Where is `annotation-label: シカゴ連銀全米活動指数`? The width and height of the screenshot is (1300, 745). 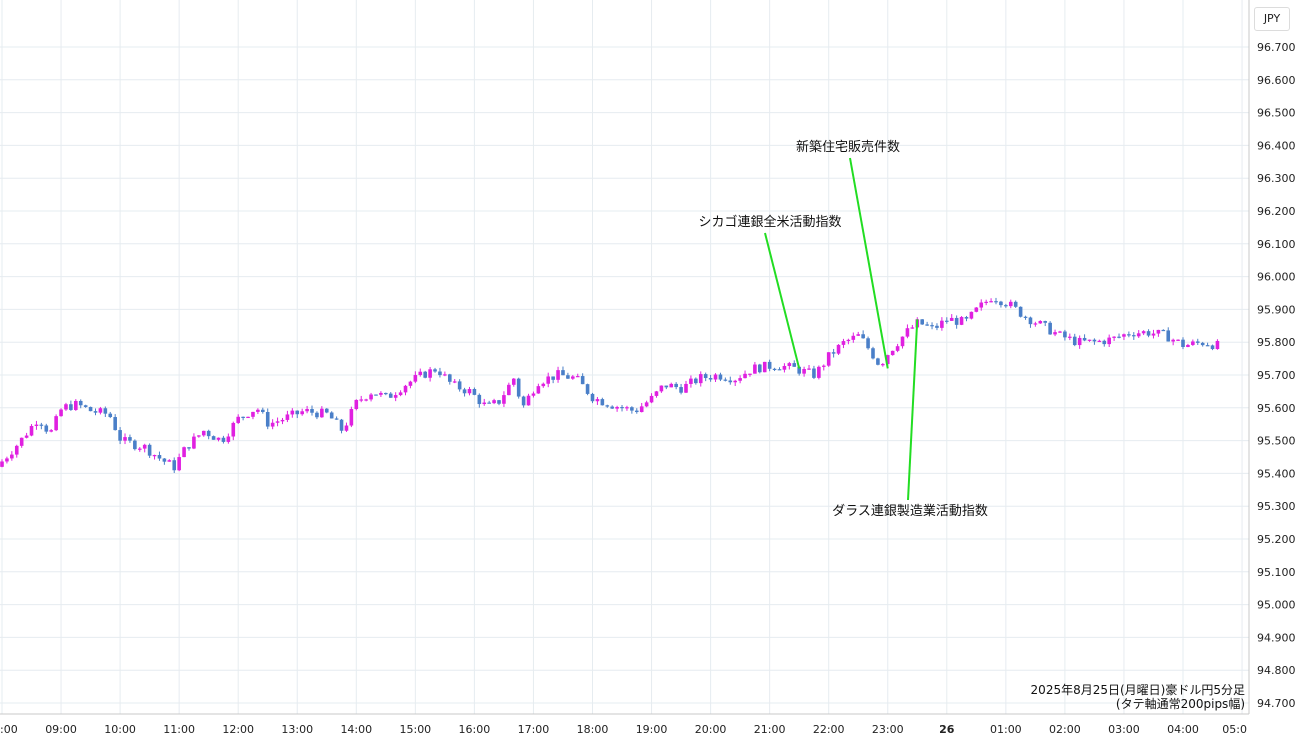
annotation-label: シカゴ連銀全米活動指数 is located at coordinates (769, 222).